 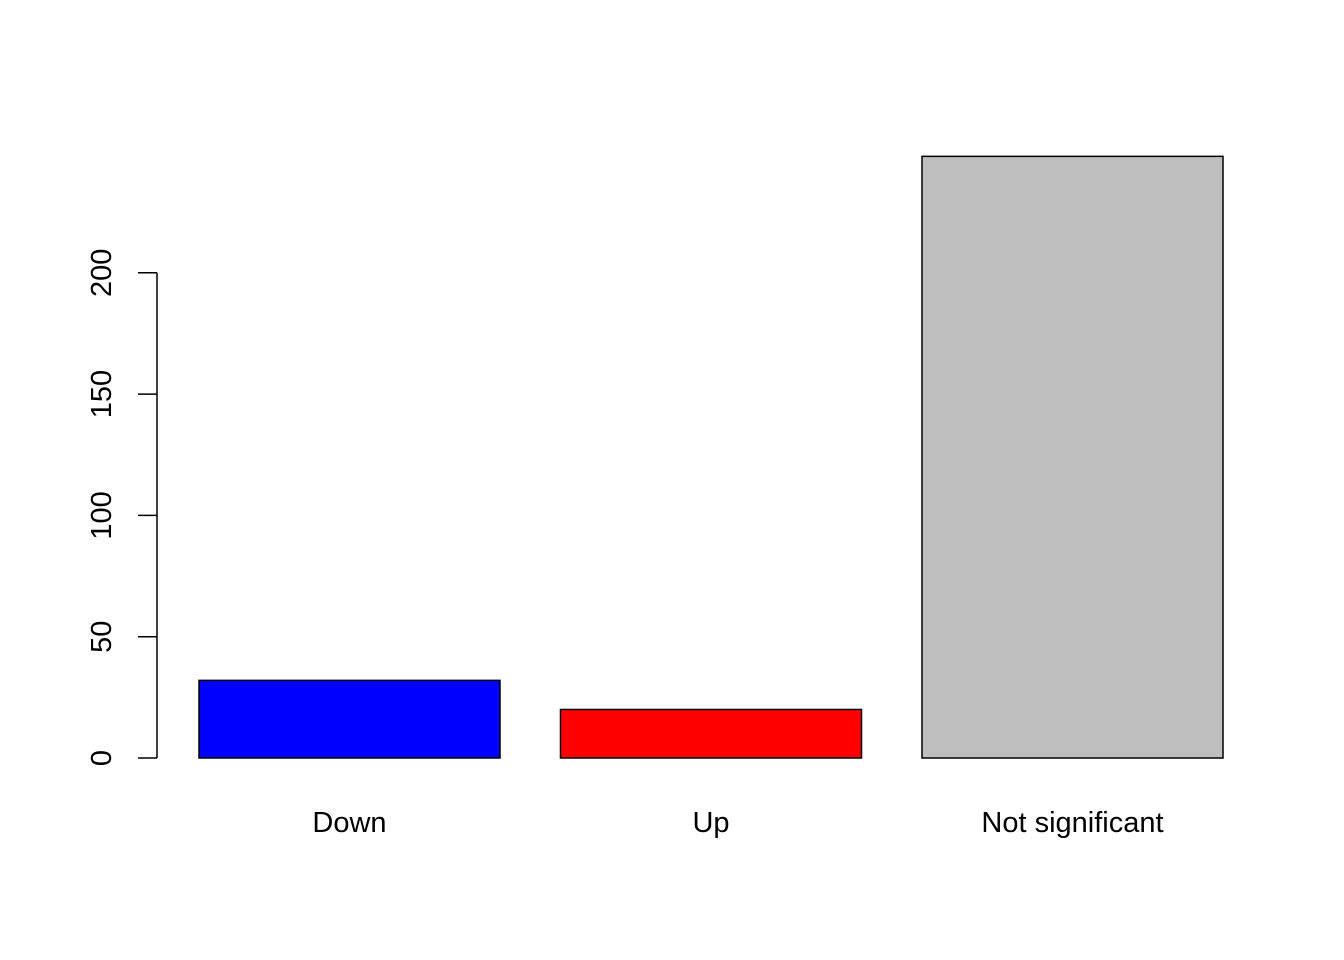 What do you see at coordinates (122, 507) in the screenshot?
I see `y-axis: 0 50 100 150 200` at bounding box center [122, 507].